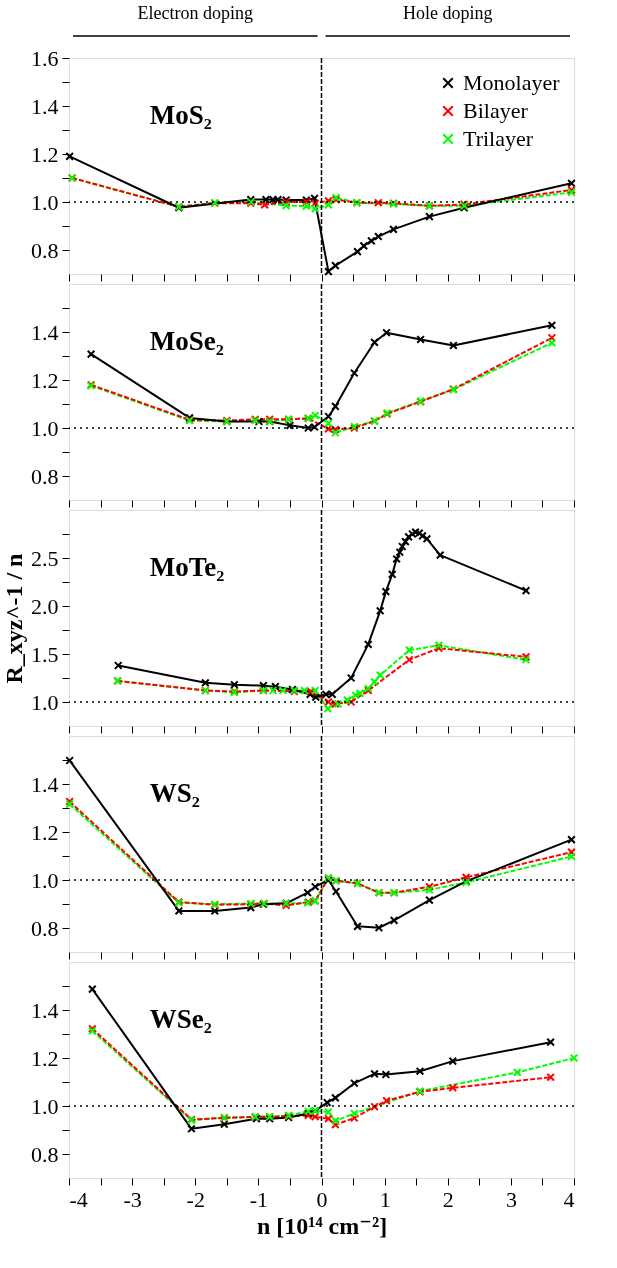  Describe the element at coordinates (180, 1019) in the screenshot. I see `annotation: WSe₂` at that location.